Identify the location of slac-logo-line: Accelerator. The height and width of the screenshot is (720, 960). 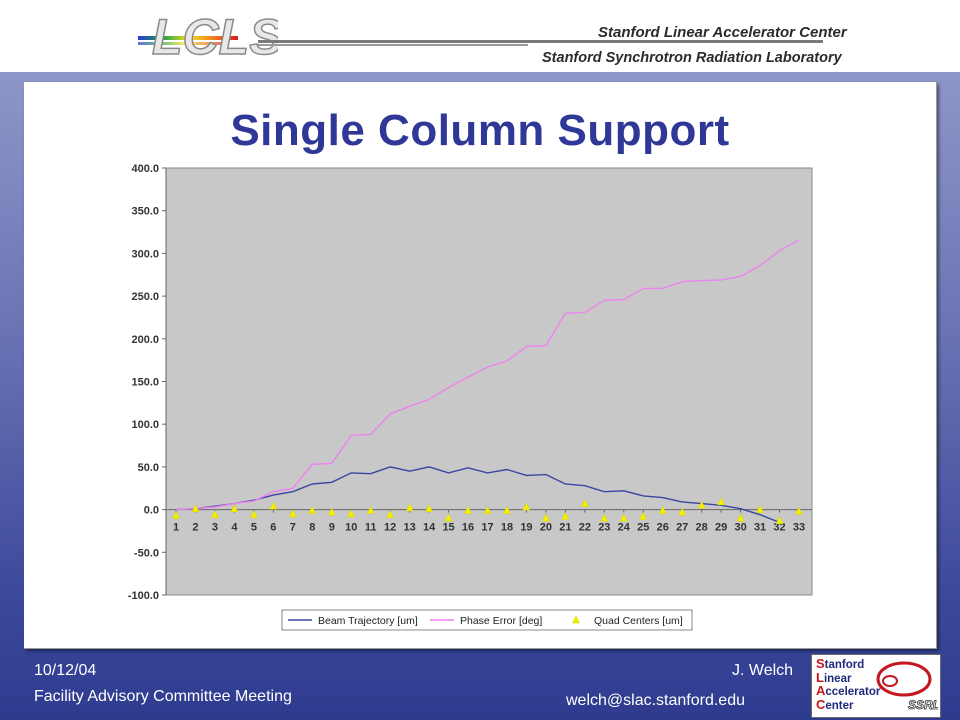
(848, 690).